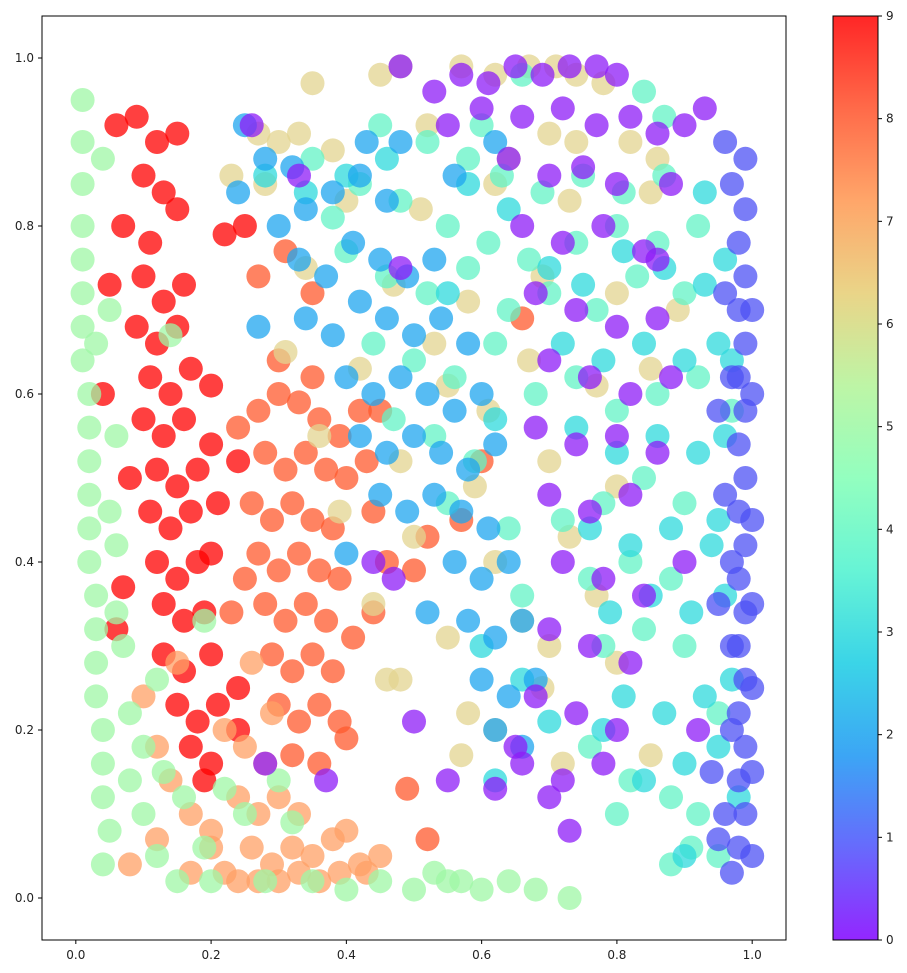  Describe the element at coordinates (890, 632) in the screenshot. I see `colorbar-tick-label: 3` at that location.